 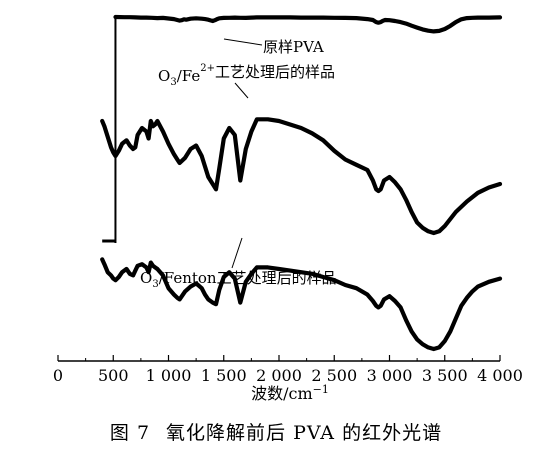 What do you see at coordinates (109, 130) in the screenshot?
I see `original-pva-start-bar` at bounding box center [109, 130].